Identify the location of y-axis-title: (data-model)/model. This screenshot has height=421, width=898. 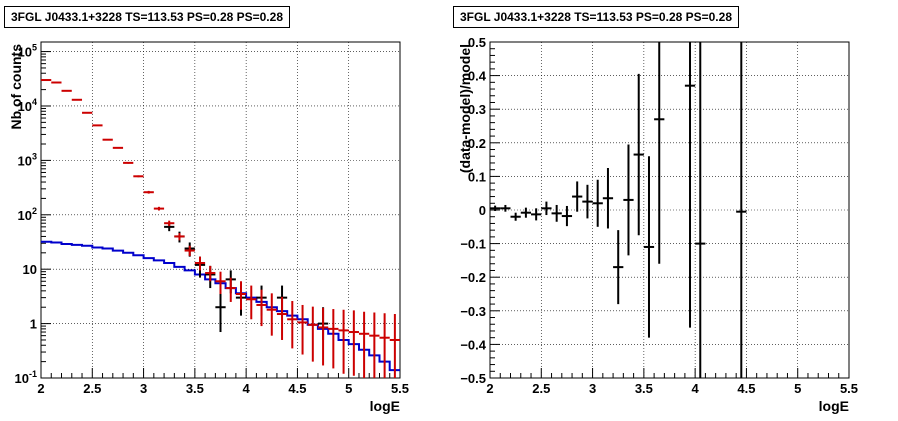
(465, 108).